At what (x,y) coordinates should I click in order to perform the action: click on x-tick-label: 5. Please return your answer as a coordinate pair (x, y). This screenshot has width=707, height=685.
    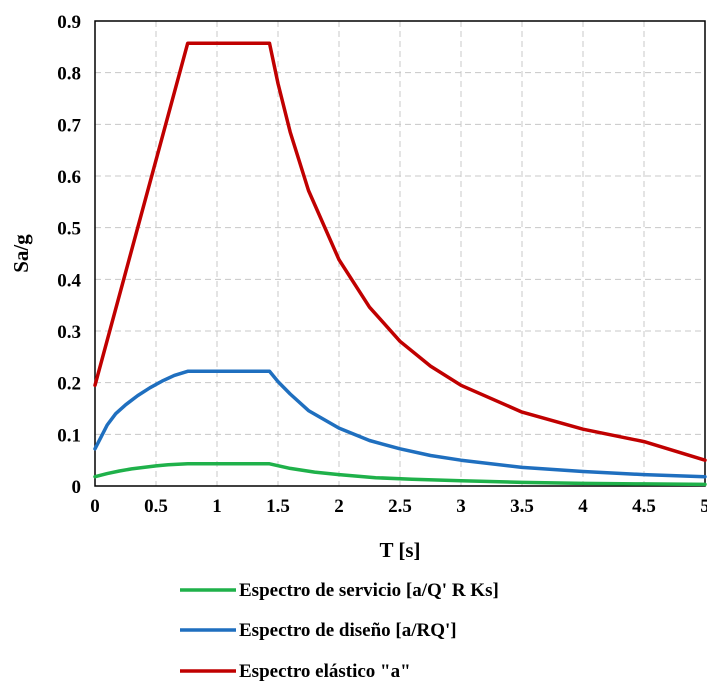
    Looking at the image, I should click on (703, 506).